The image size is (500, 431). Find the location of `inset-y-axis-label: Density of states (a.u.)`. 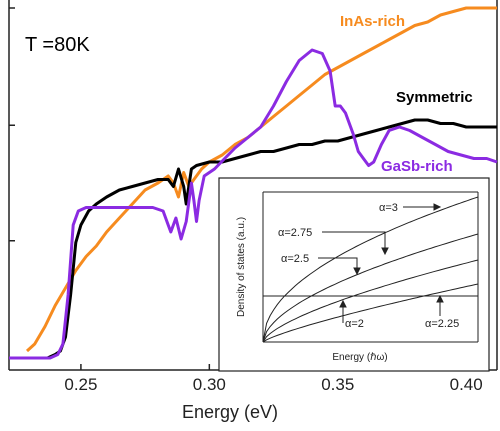

inset-y-axis-label: Density of states (a.u.) is located at coordinates (241, 267).